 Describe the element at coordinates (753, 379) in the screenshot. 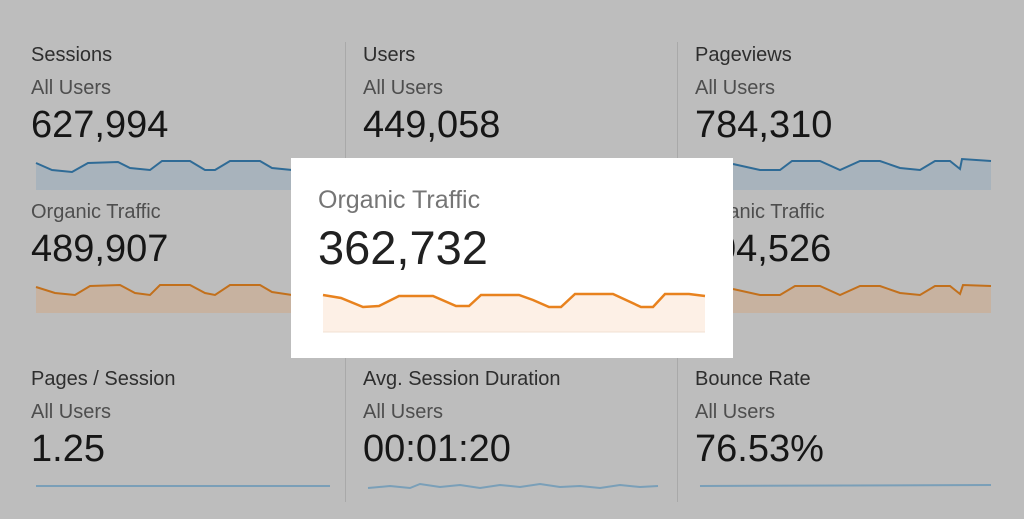

I see `card-title: Bounce Rate` at that location.